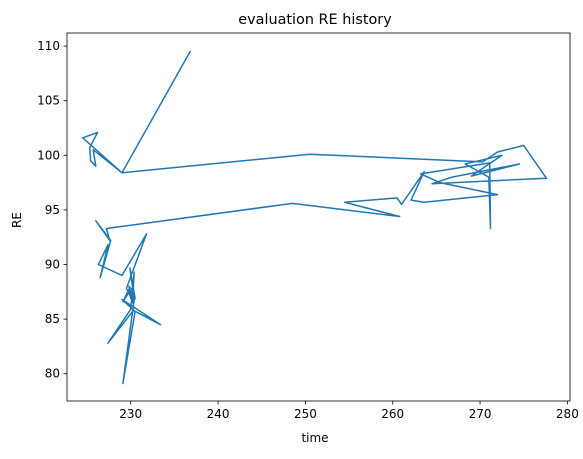 The width and height of the screenshot is (583, 459). Describe the element at coordinates (567, 414) in the screenshot. I see `x-tick-label: 280` at that location.